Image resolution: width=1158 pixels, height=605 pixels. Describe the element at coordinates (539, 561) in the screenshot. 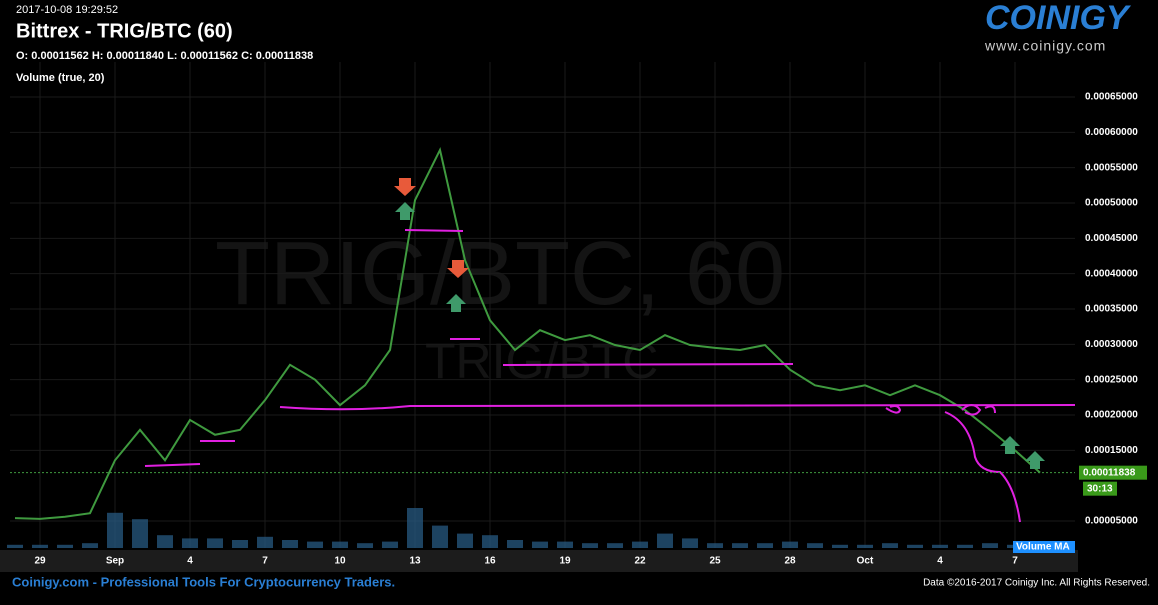

I see `x-axis-strip` at that location.